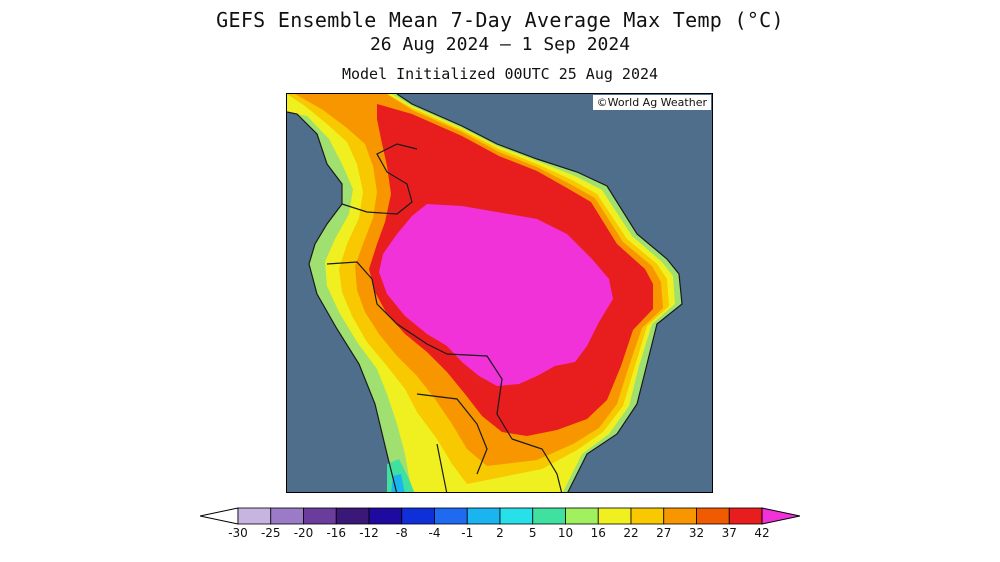 This screenshot has width=1000, height=562. Describe the element at coordinates (369, 533) in the screenshot. I see `colorbar-tick-label: -12` at that location.